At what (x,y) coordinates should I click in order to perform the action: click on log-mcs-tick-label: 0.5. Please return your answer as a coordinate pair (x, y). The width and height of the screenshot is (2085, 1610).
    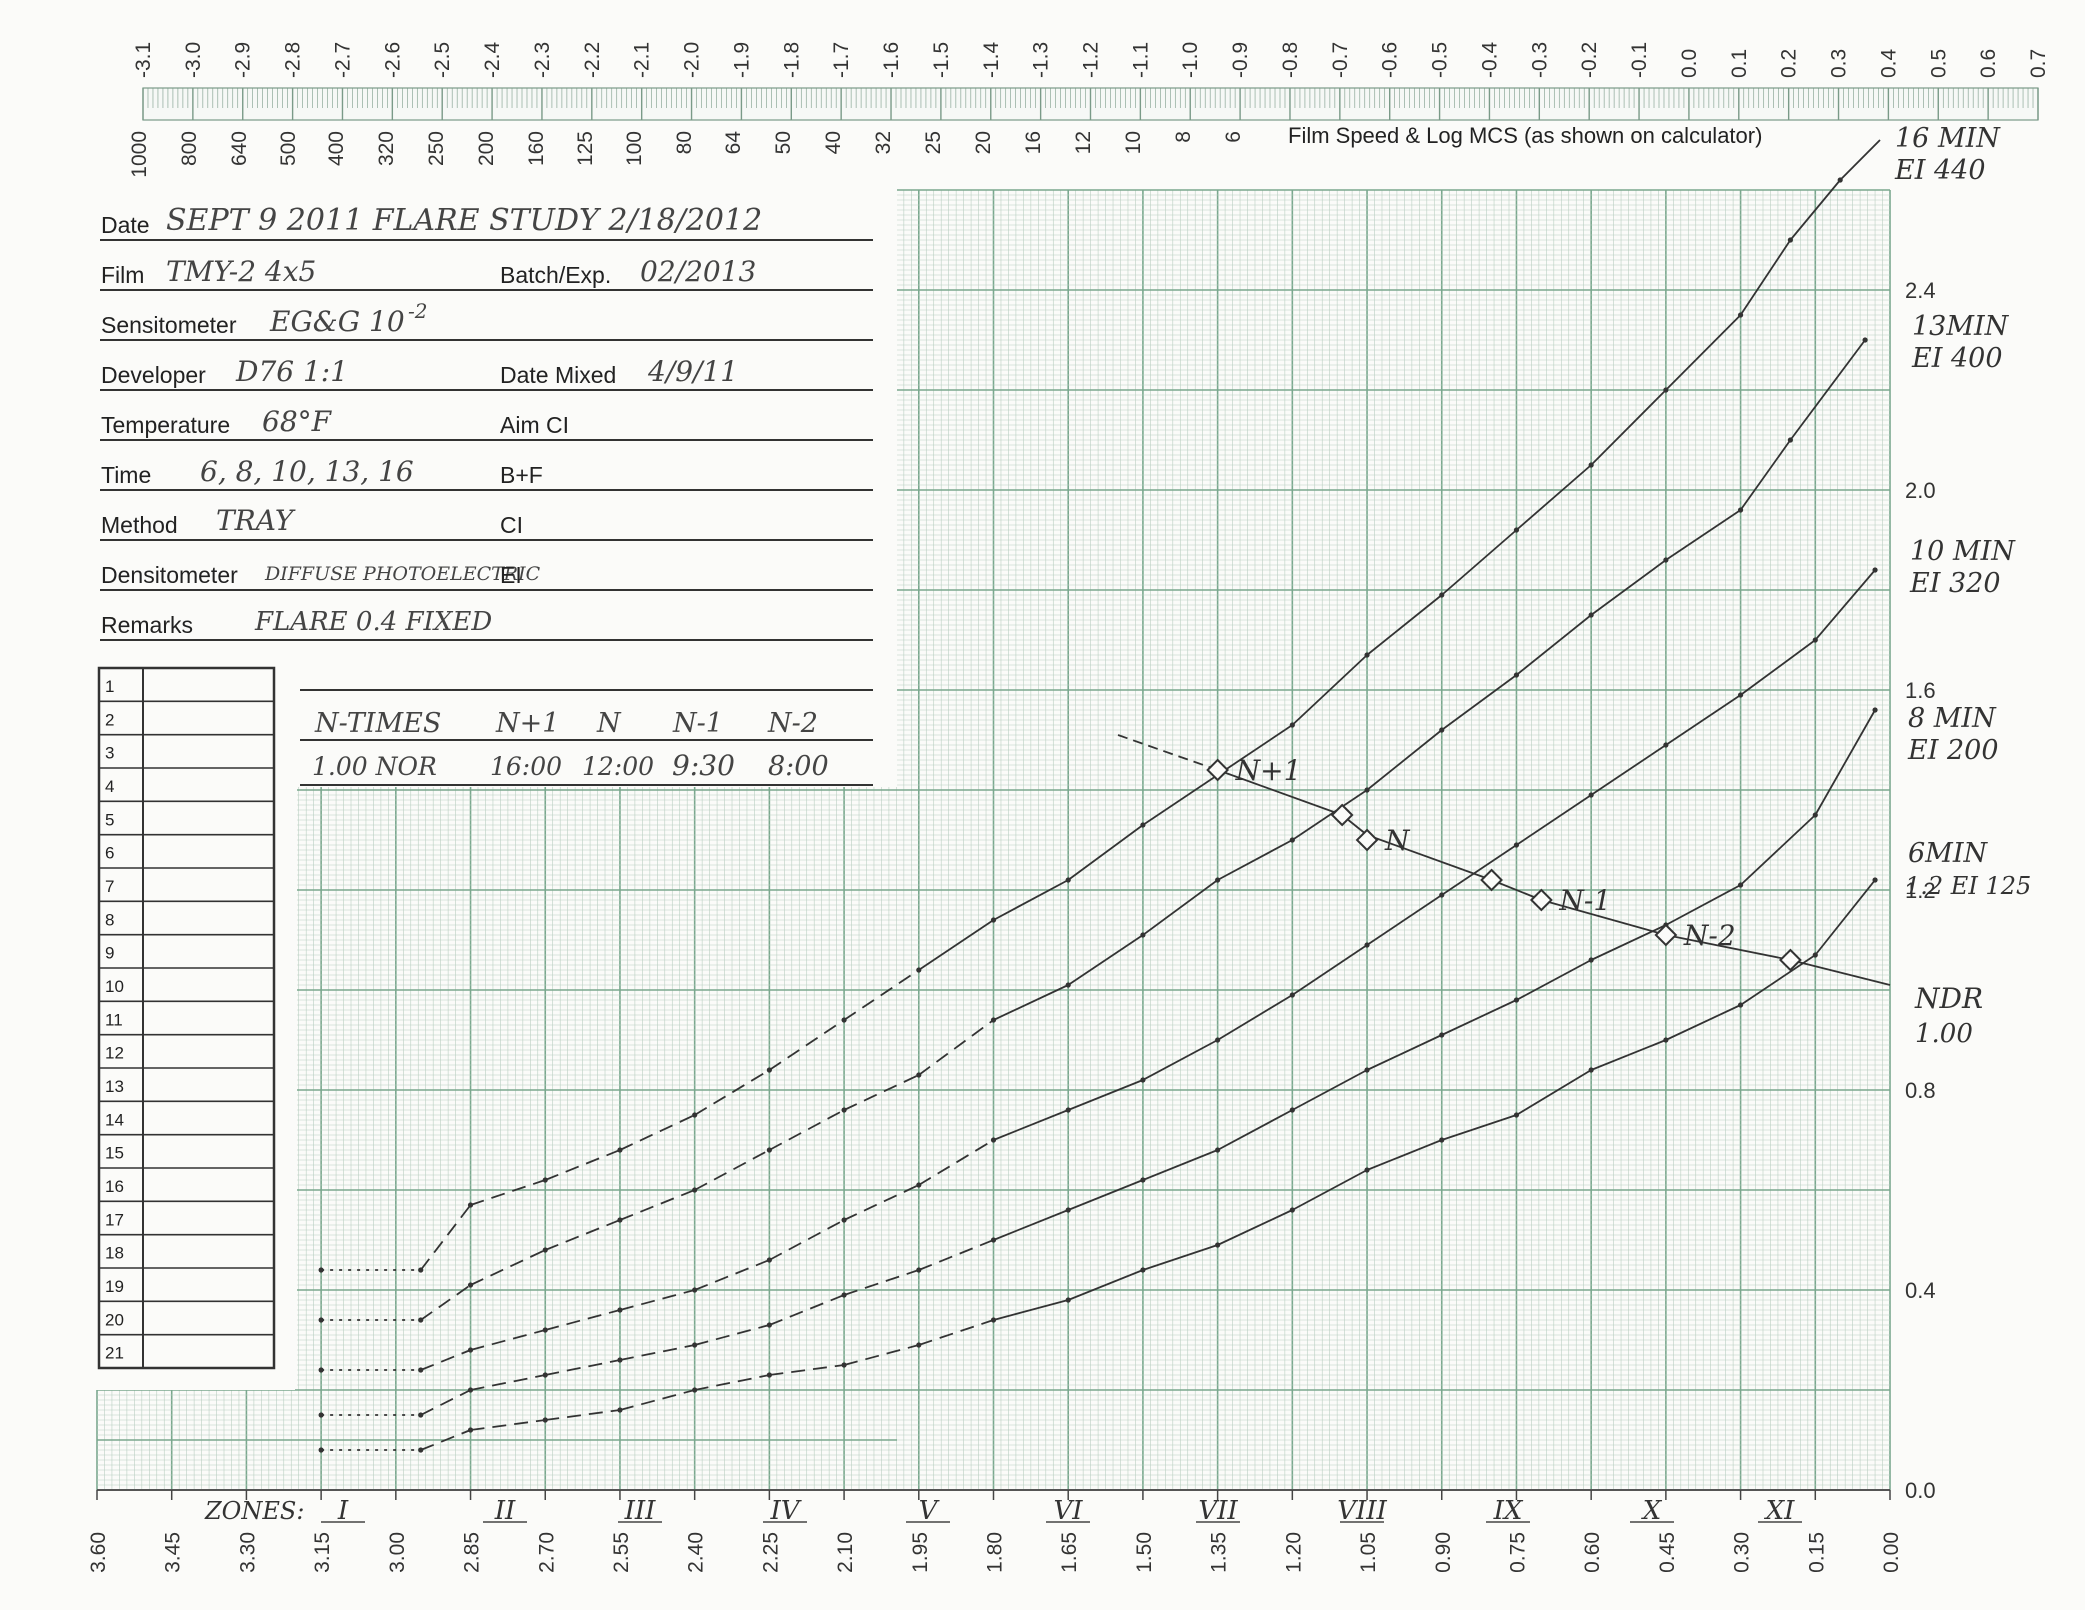
    Looking at the image, I should click on (1938, 63).